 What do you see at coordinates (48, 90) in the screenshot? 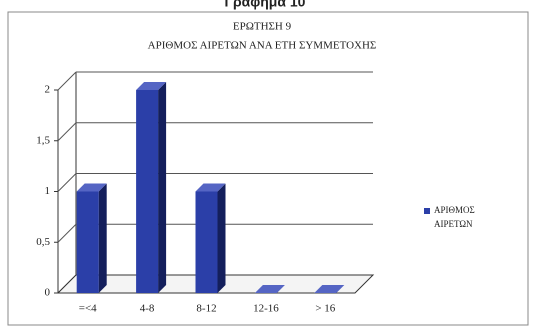
I see `y-tick-label: 2` at bounding box center [48, 90].